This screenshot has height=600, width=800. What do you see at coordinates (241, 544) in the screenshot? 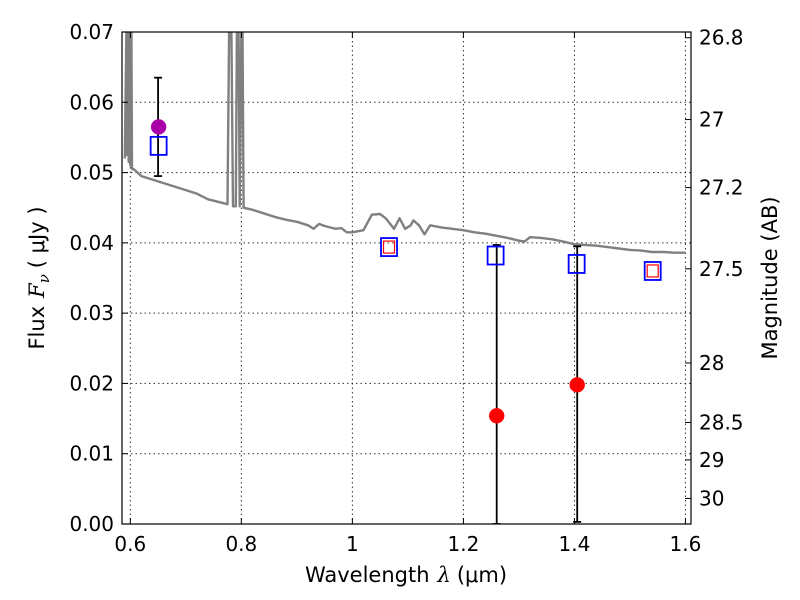
I see `x-tick-label: 0.8` at bounding box center [241, 544].